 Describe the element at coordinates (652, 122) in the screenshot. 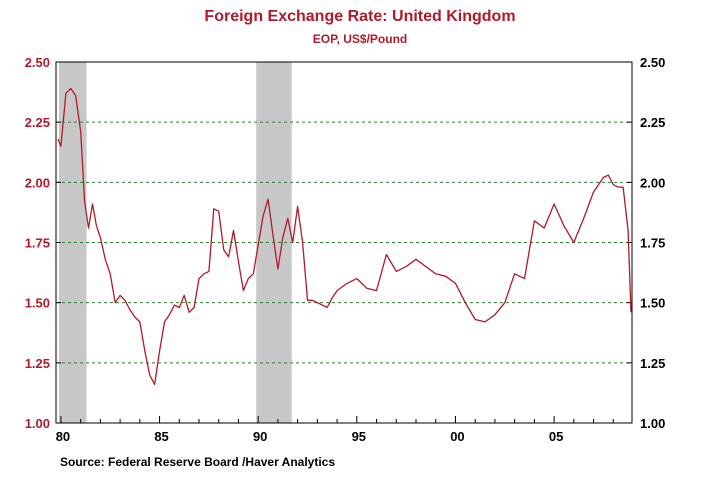

I see `y-tick-label-right: 2.25` at that location.